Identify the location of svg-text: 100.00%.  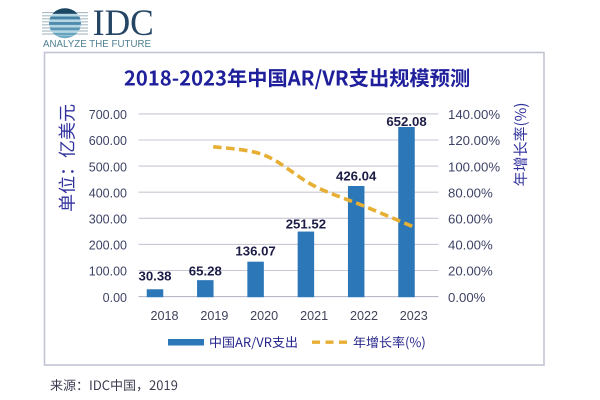
(474, 166).